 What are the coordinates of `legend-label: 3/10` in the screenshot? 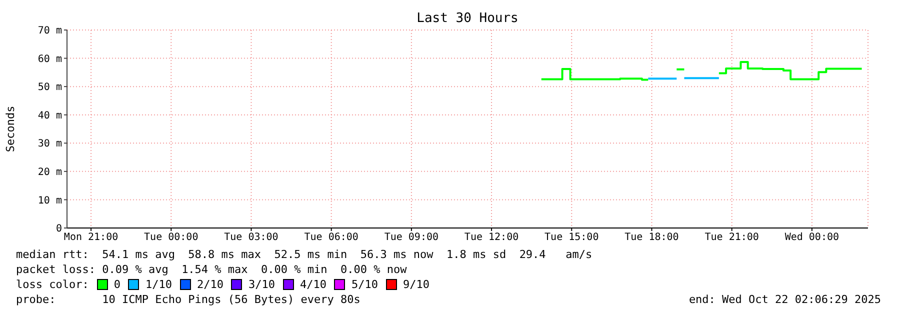 It's located at (261, 284).